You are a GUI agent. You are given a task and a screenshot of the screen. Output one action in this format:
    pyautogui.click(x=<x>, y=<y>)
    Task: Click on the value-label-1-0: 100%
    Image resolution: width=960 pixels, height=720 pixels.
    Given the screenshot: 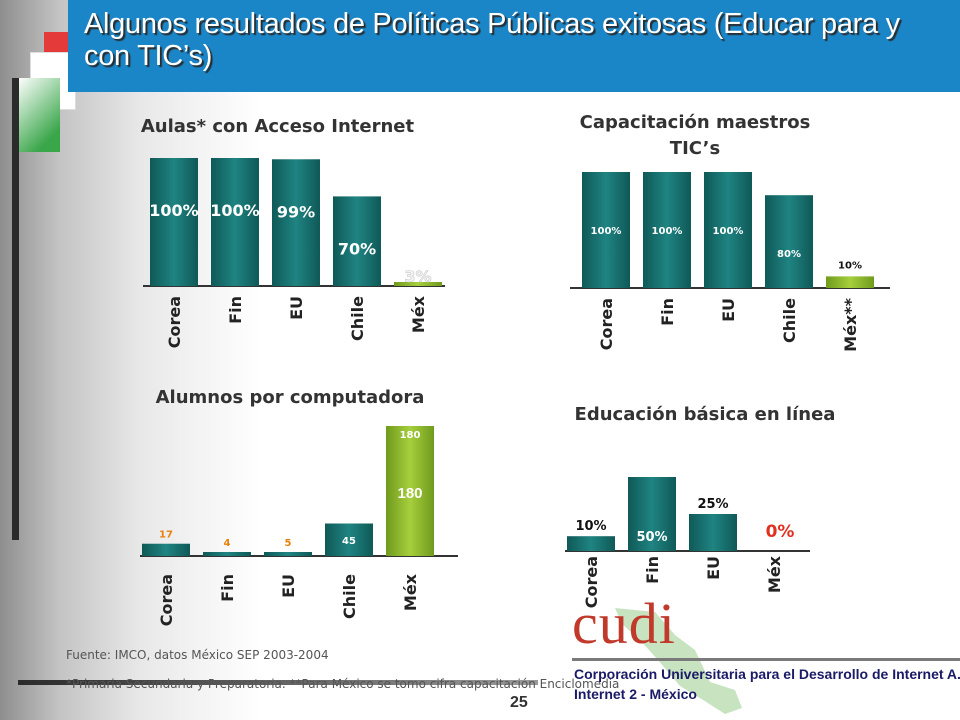 What is the action you would take?
    pyautogui.click(x=606, y=231)
    